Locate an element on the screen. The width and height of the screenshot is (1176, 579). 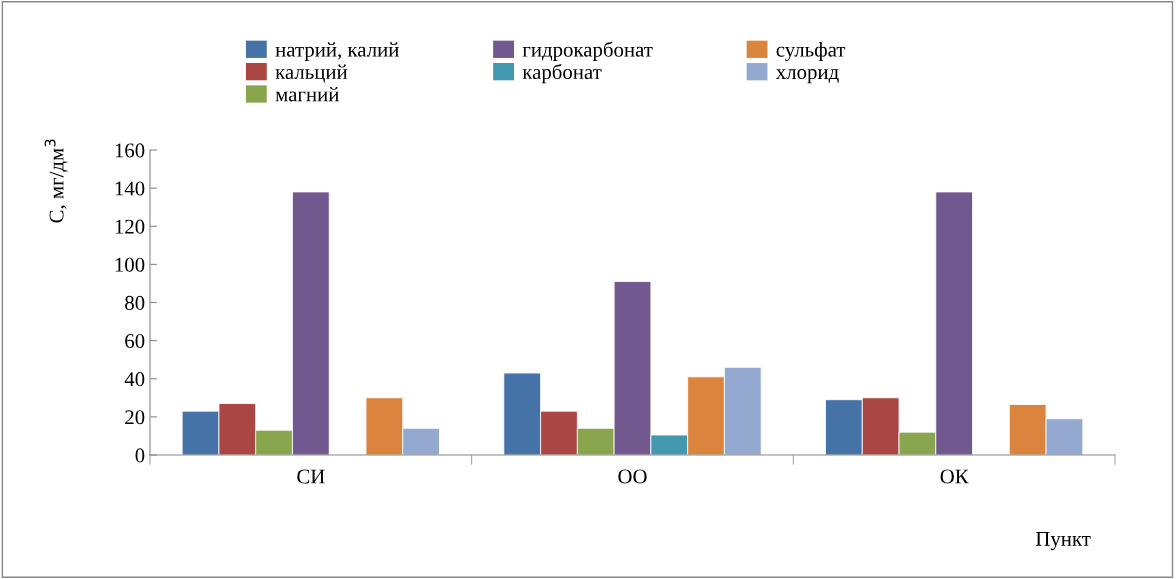
x-tick-label: ОО is located at coordinates (632, 476).